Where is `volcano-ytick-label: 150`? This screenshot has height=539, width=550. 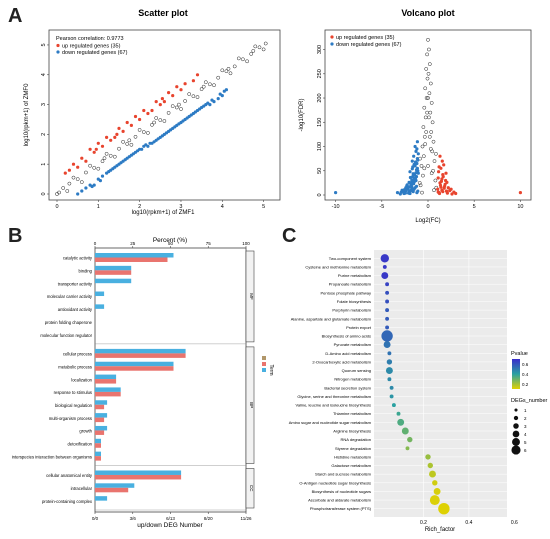 volcano-ytick-label: 150 is located at coordinates (320, 122).